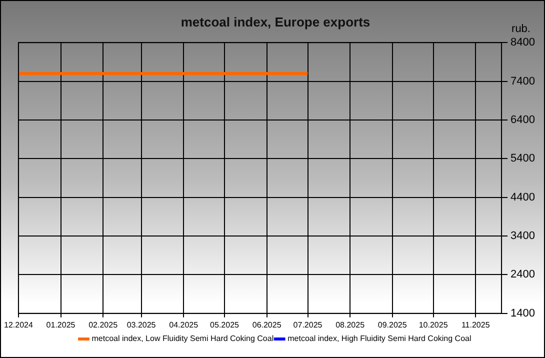  Describe the element at coordinates (267, 325) in the screenshot. I see `x-tick-label: 06.2025` at that location.